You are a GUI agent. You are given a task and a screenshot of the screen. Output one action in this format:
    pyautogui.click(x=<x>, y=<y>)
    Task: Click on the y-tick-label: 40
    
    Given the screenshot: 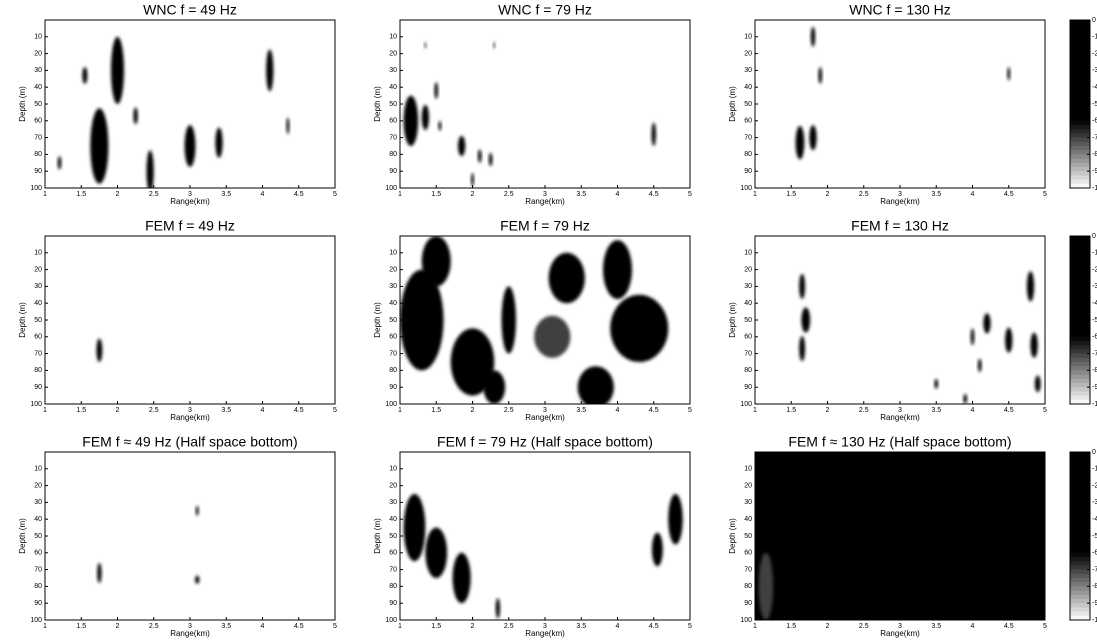 What is the action you would take?
    pyautogui.click(x=393, y=519)
    